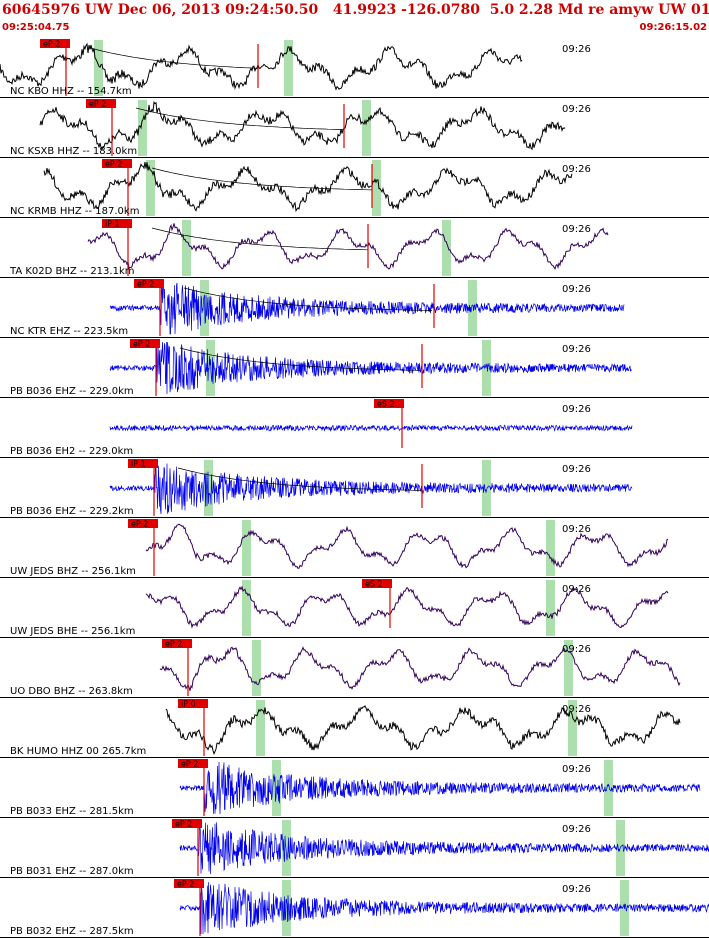  Describe the element at coordinates (71, 691) in the screenshot. I see `station-label: UO DBO BHZ -- 263.8km` at that location.